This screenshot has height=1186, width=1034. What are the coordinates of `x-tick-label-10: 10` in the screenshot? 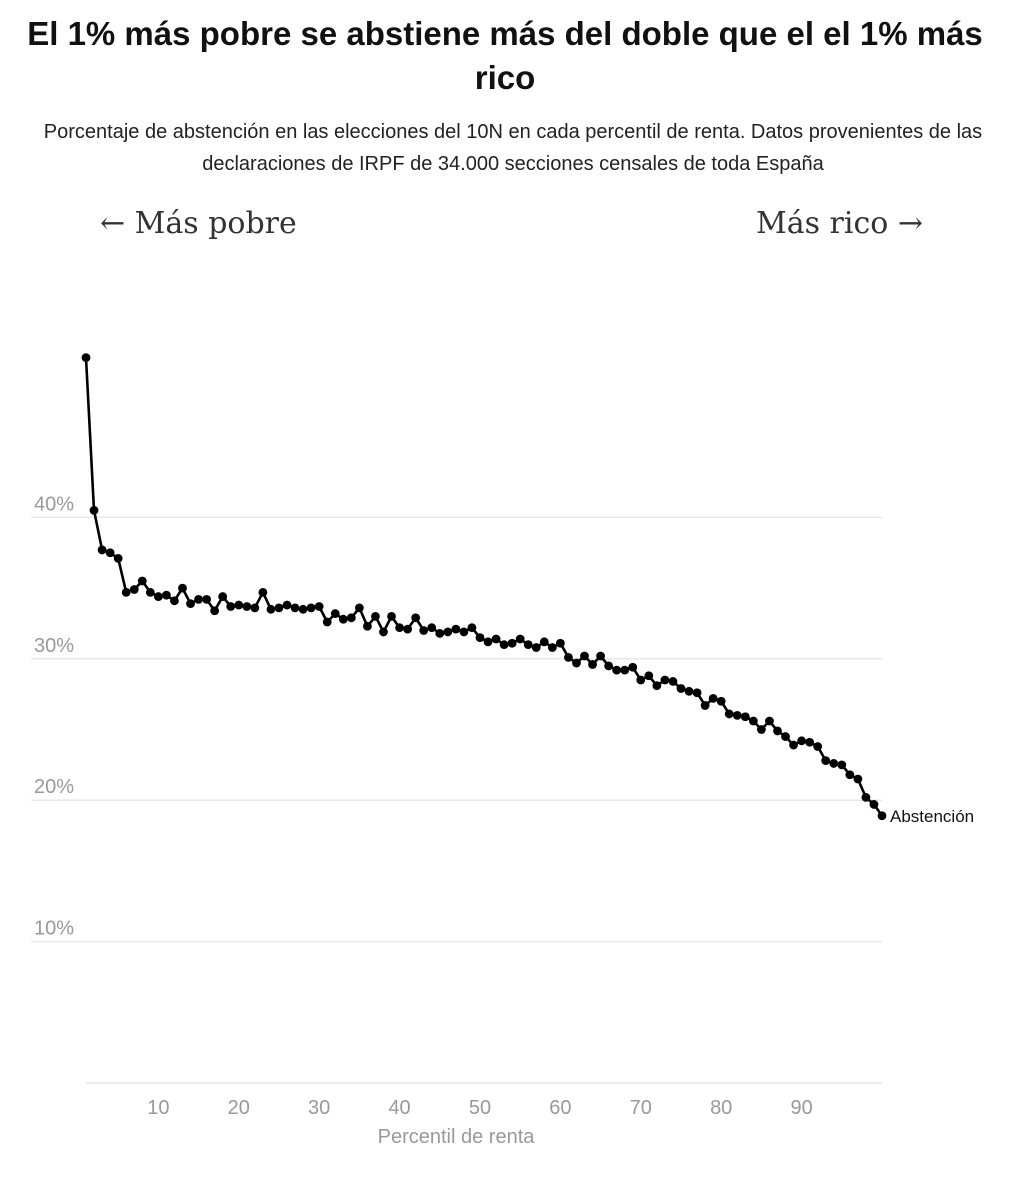 It's located at (158, 1108).